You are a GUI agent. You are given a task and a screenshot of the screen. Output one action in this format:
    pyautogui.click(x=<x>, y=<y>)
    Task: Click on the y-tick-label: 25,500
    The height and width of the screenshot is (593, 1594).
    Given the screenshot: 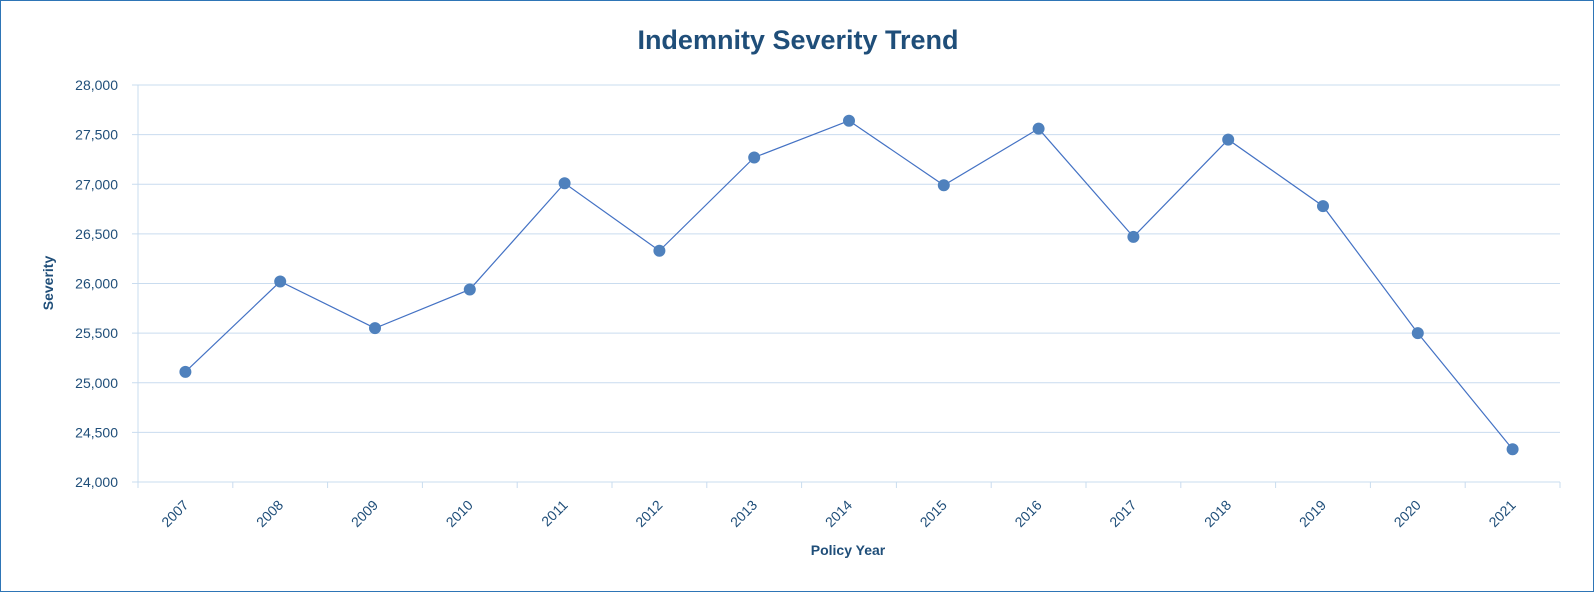 What is the action you would take?
    pyautogui.click(x=96, y=333)
    